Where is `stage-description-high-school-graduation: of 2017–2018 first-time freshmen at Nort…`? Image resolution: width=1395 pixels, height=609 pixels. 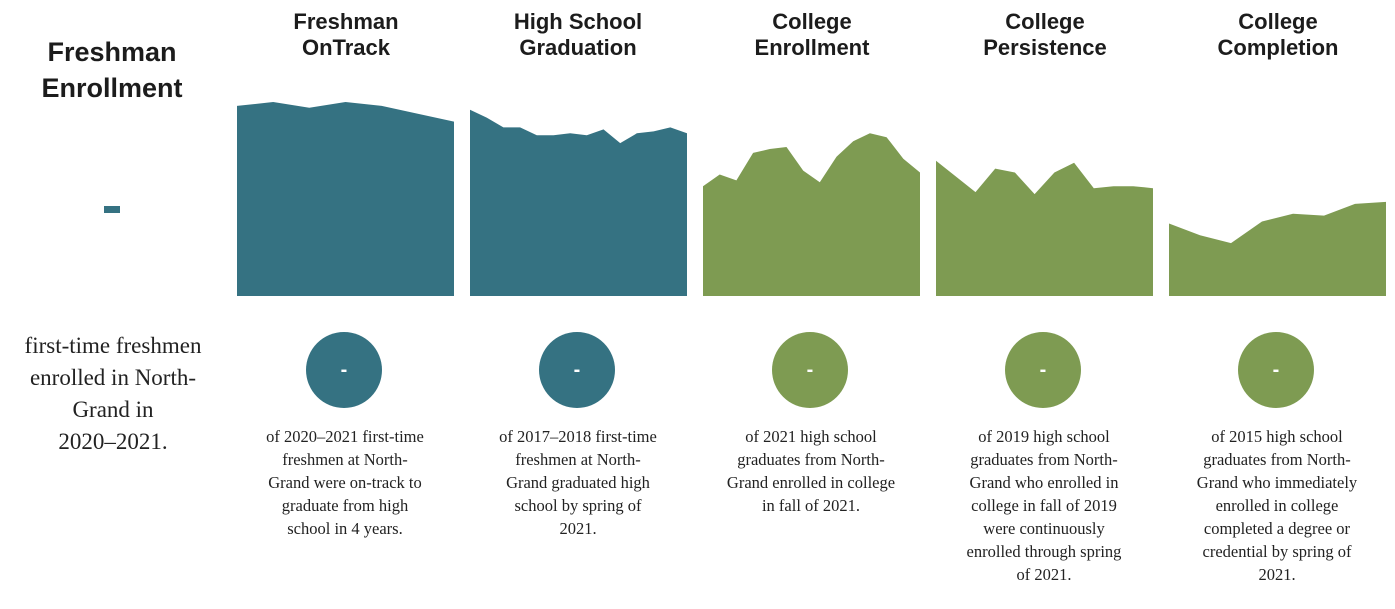 stage-description-high-school-graduation: of 2017–2018 first-time freshmen at Nort… is located at coordinates (578, 482).